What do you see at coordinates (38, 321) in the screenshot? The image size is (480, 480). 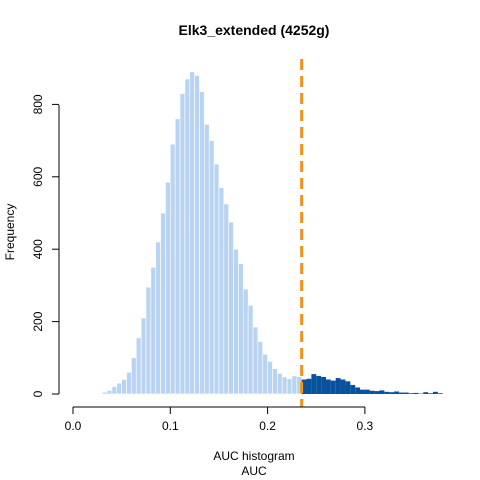 I see `y-tick-label: 200` at bounding box center [38, 321].